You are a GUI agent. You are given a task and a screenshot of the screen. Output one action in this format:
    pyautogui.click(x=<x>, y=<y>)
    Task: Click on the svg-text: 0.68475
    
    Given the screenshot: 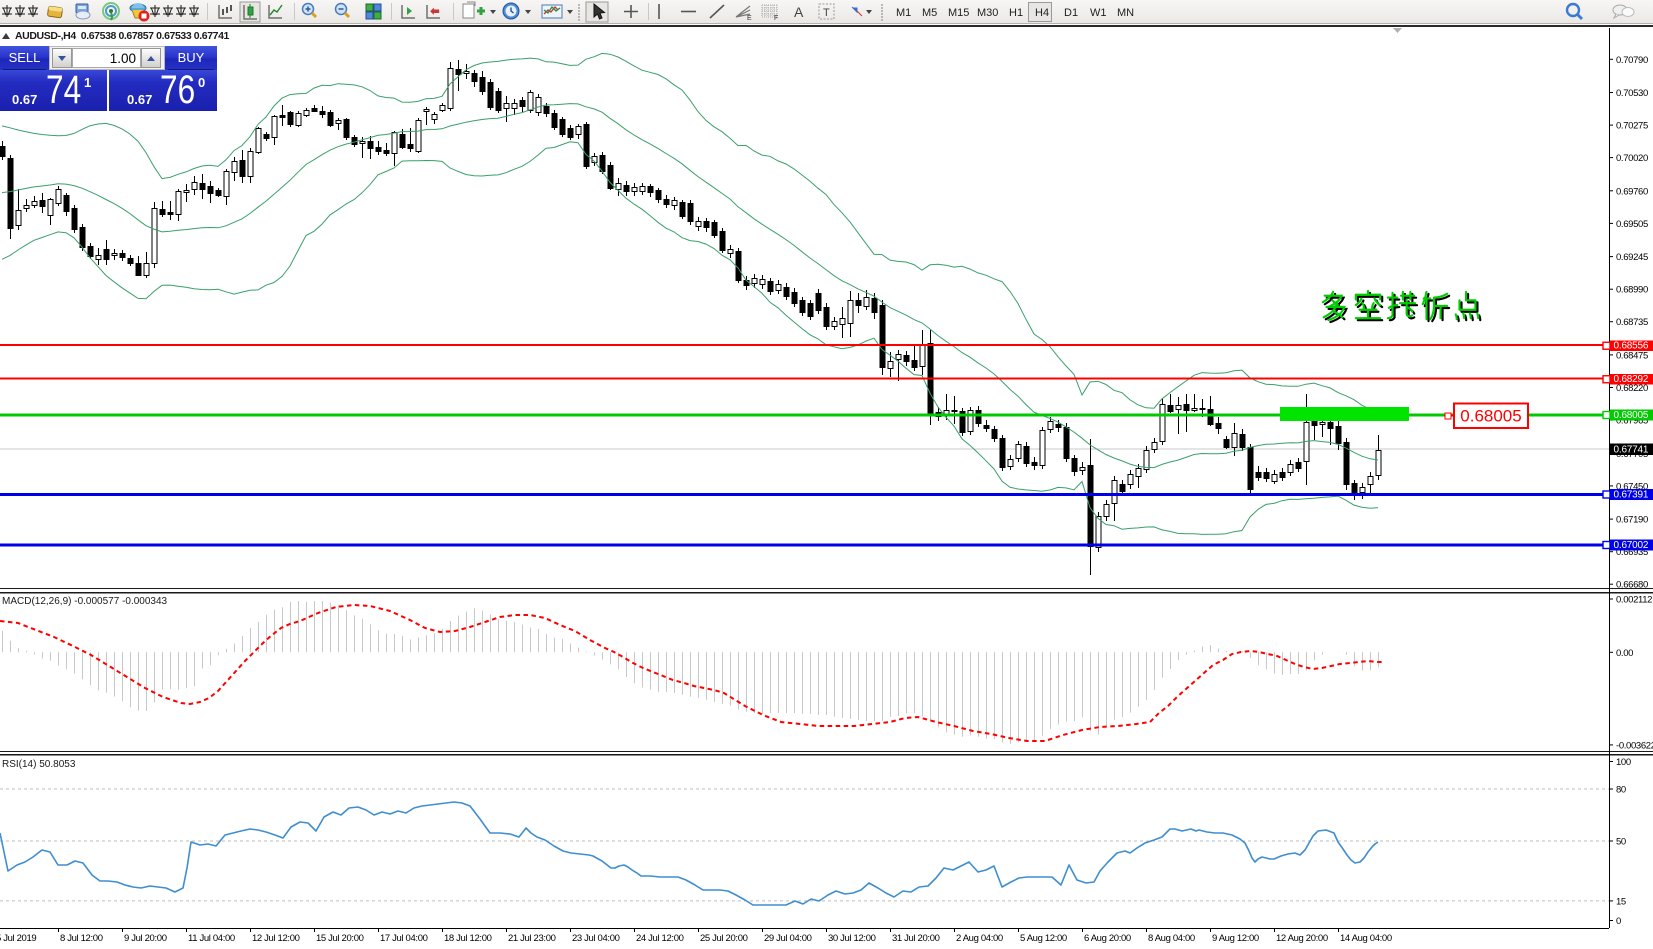 What is the action you would take?
    pyautogui.click(x=1632, y=355)
    